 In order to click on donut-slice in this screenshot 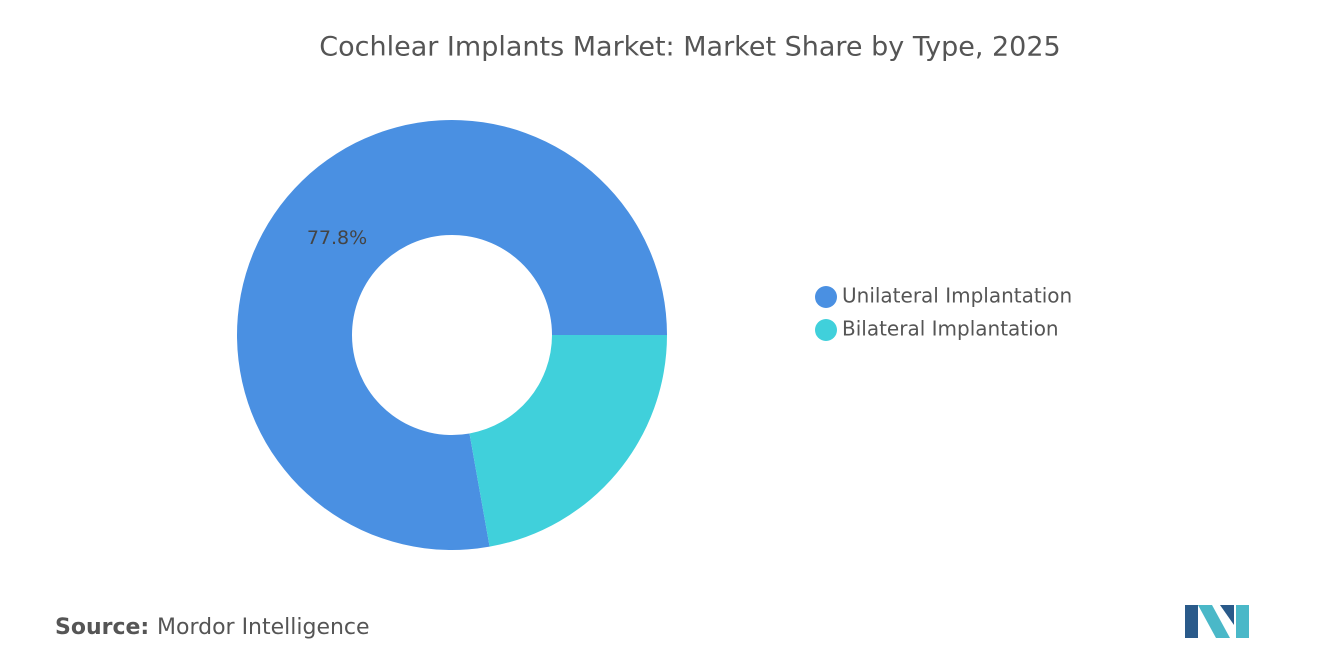, I will do `click(568, 441)`.